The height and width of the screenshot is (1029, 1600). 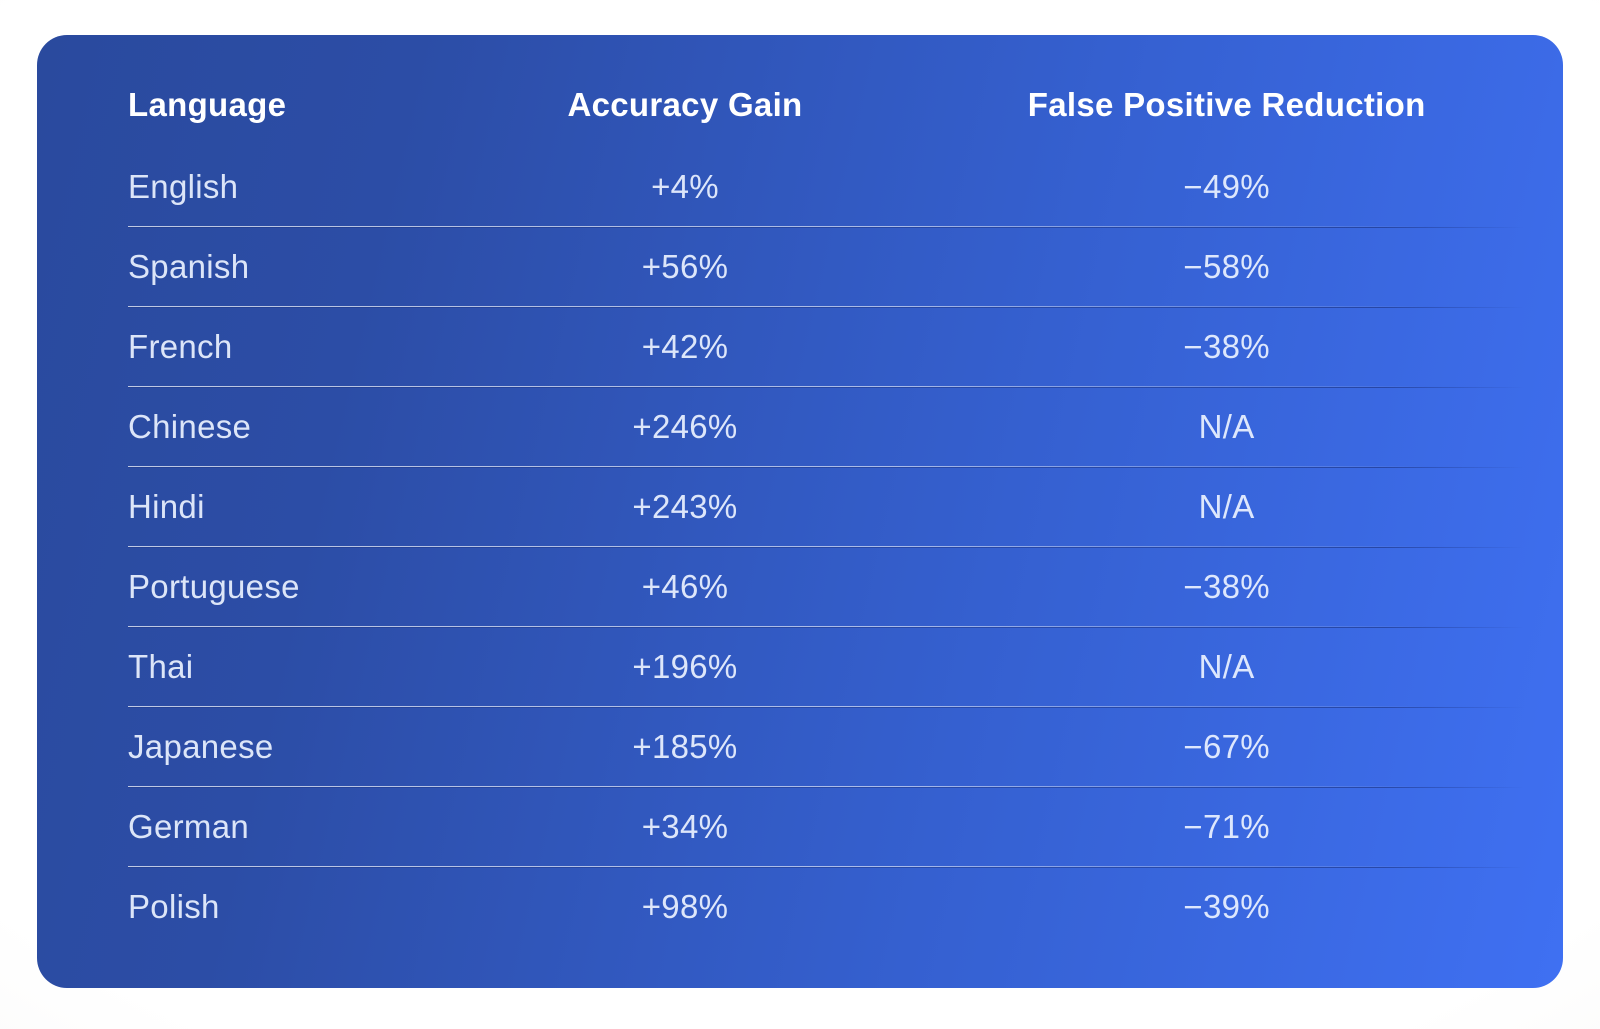 I want to click on table-row-group: French +42% −38%, so click(x=826, y=348).